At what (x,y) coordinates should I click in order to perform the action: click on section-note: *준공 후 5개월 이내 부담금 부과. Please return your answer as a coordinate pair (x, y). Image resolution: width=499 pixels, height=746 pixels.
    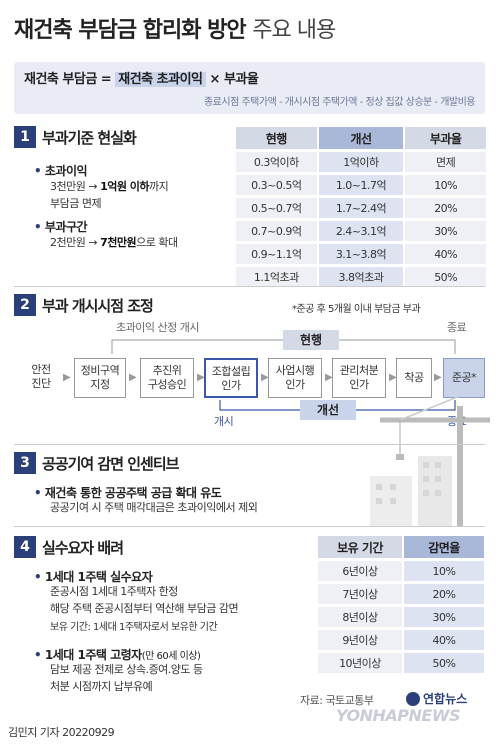
    Looking at the image, I should click on (356, 309).